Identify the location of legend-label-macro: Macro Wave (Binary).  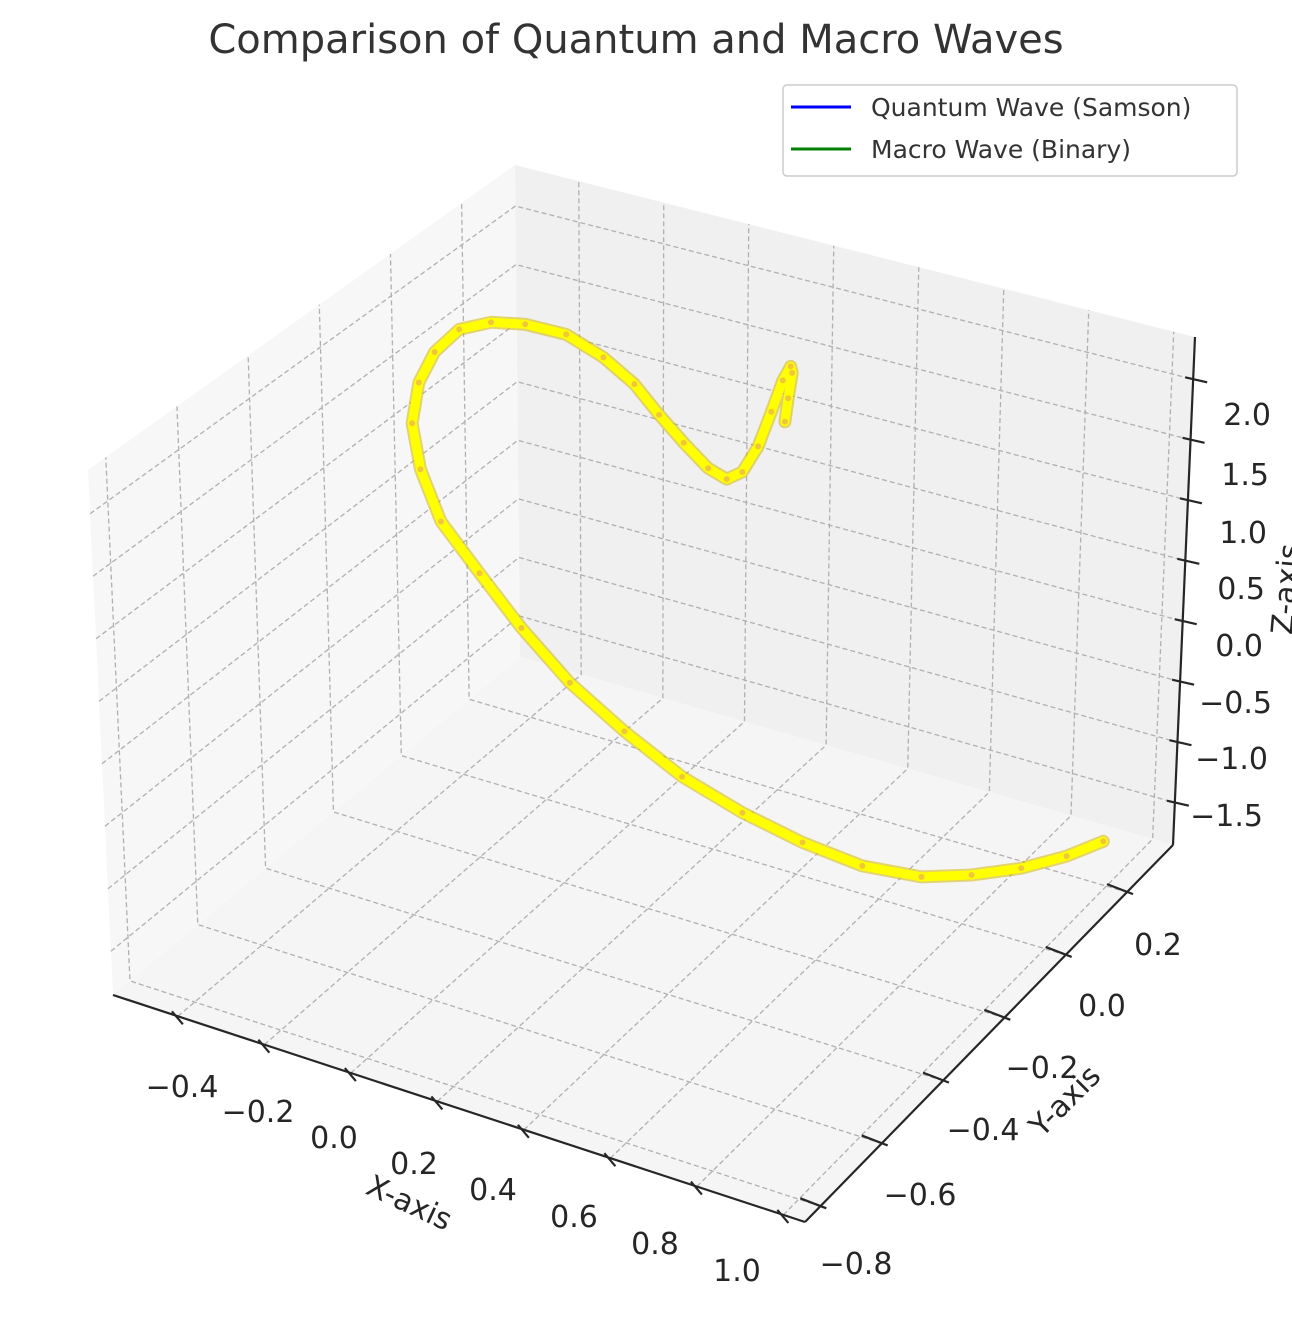
(1001, 149).